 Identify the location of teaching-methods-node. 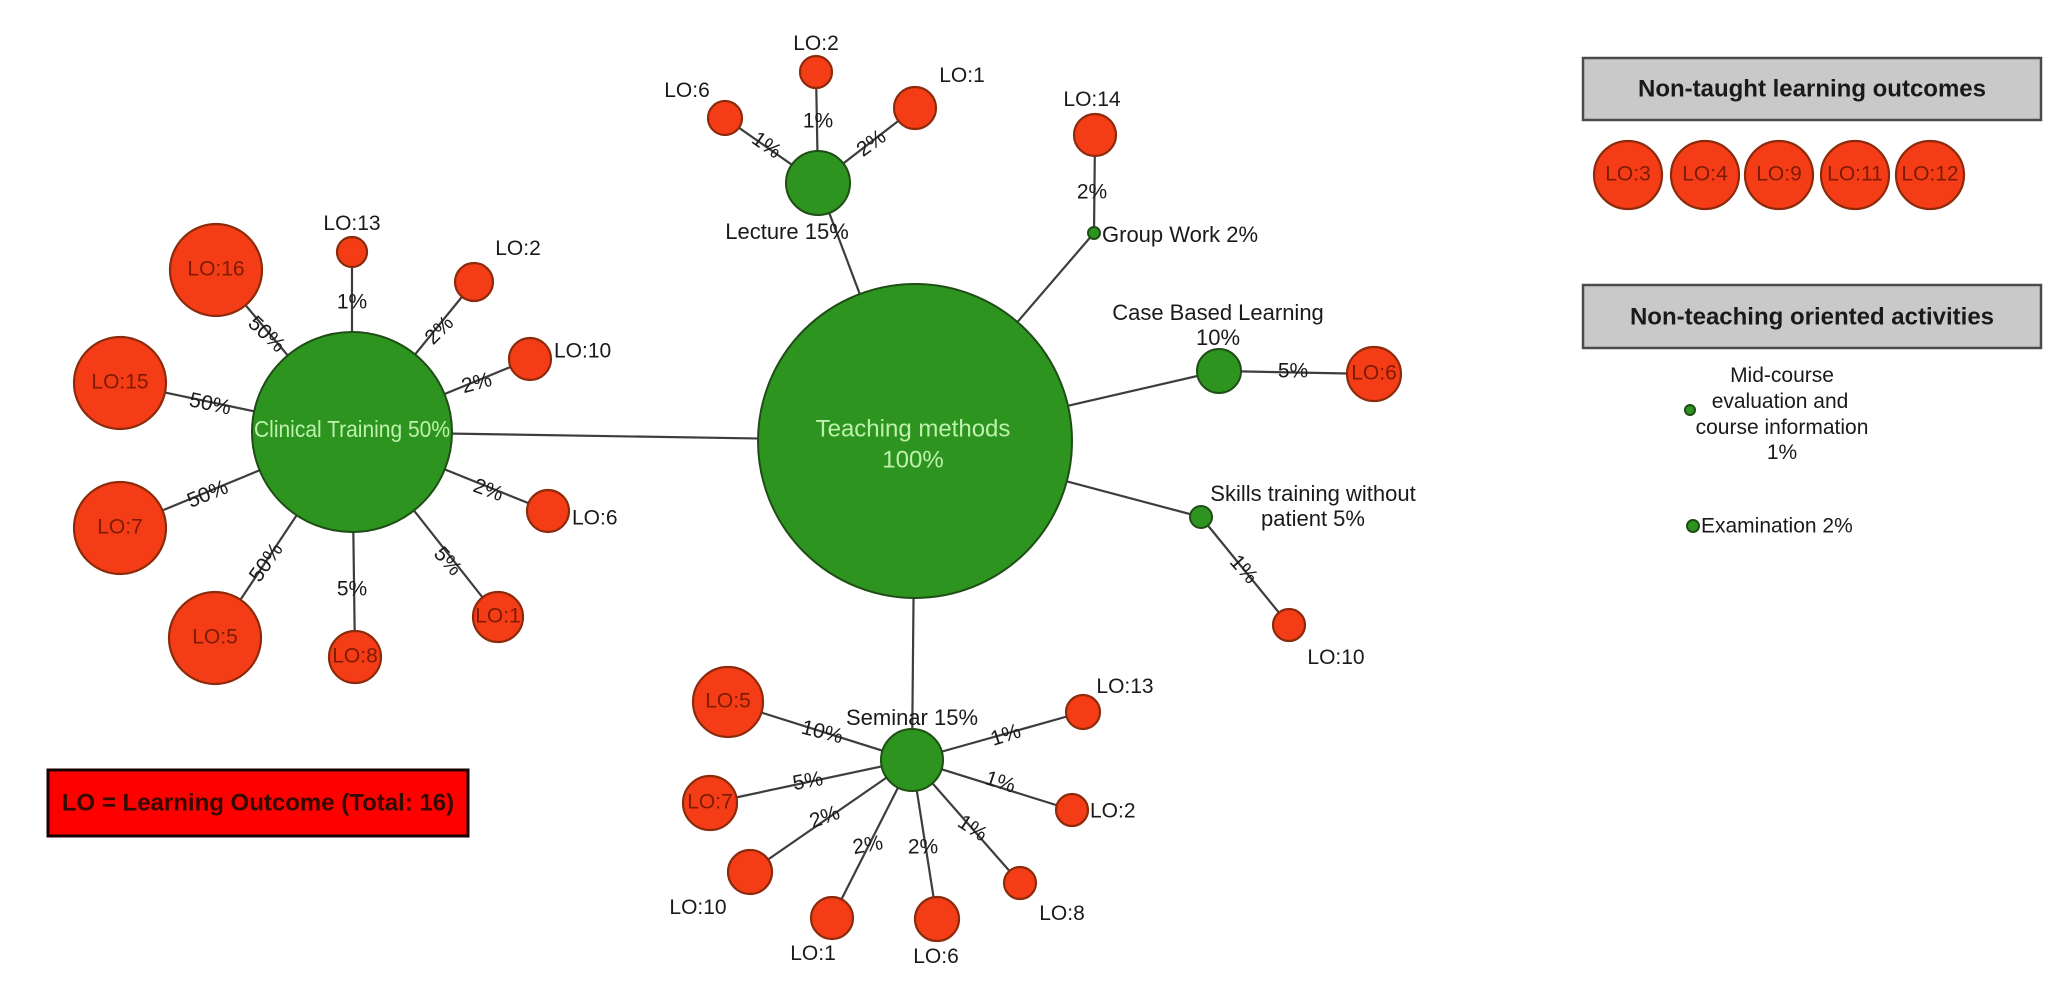
(915, 441).